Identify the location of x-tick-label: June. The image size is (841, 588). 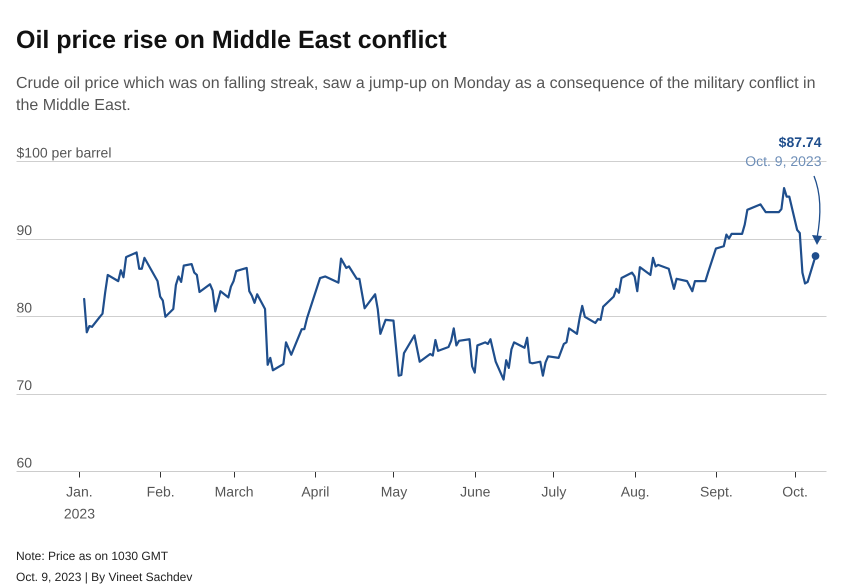
(475, 492).